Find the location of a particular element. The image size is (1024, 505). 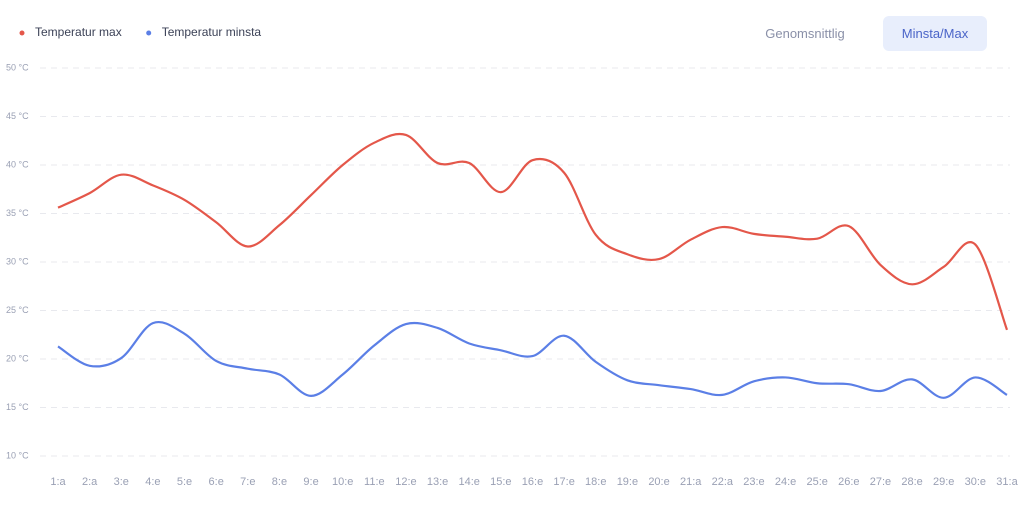

legend-label: Temperatur minsta is located at coordinates (212, 32).